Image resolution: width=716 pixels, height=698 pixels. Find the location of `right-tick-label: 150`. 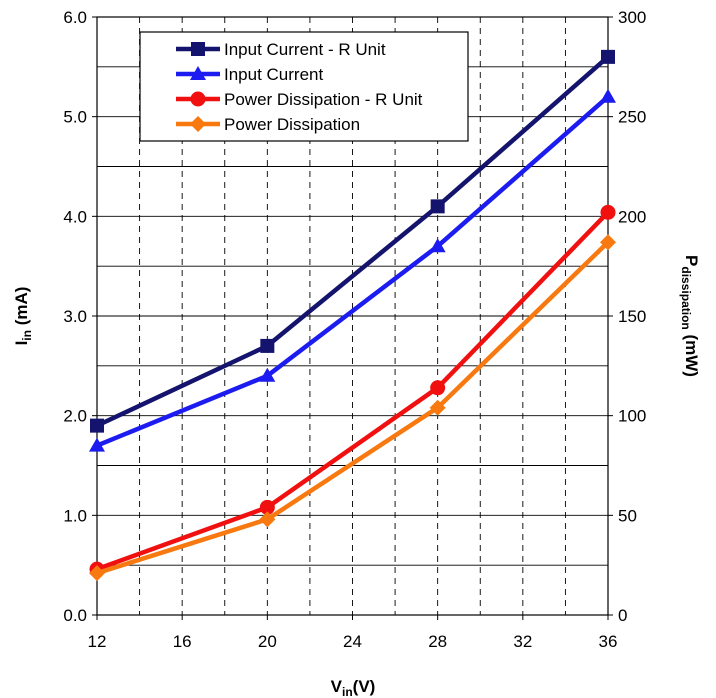

right-tick-label: 150 is located at coordinates (632, 316).